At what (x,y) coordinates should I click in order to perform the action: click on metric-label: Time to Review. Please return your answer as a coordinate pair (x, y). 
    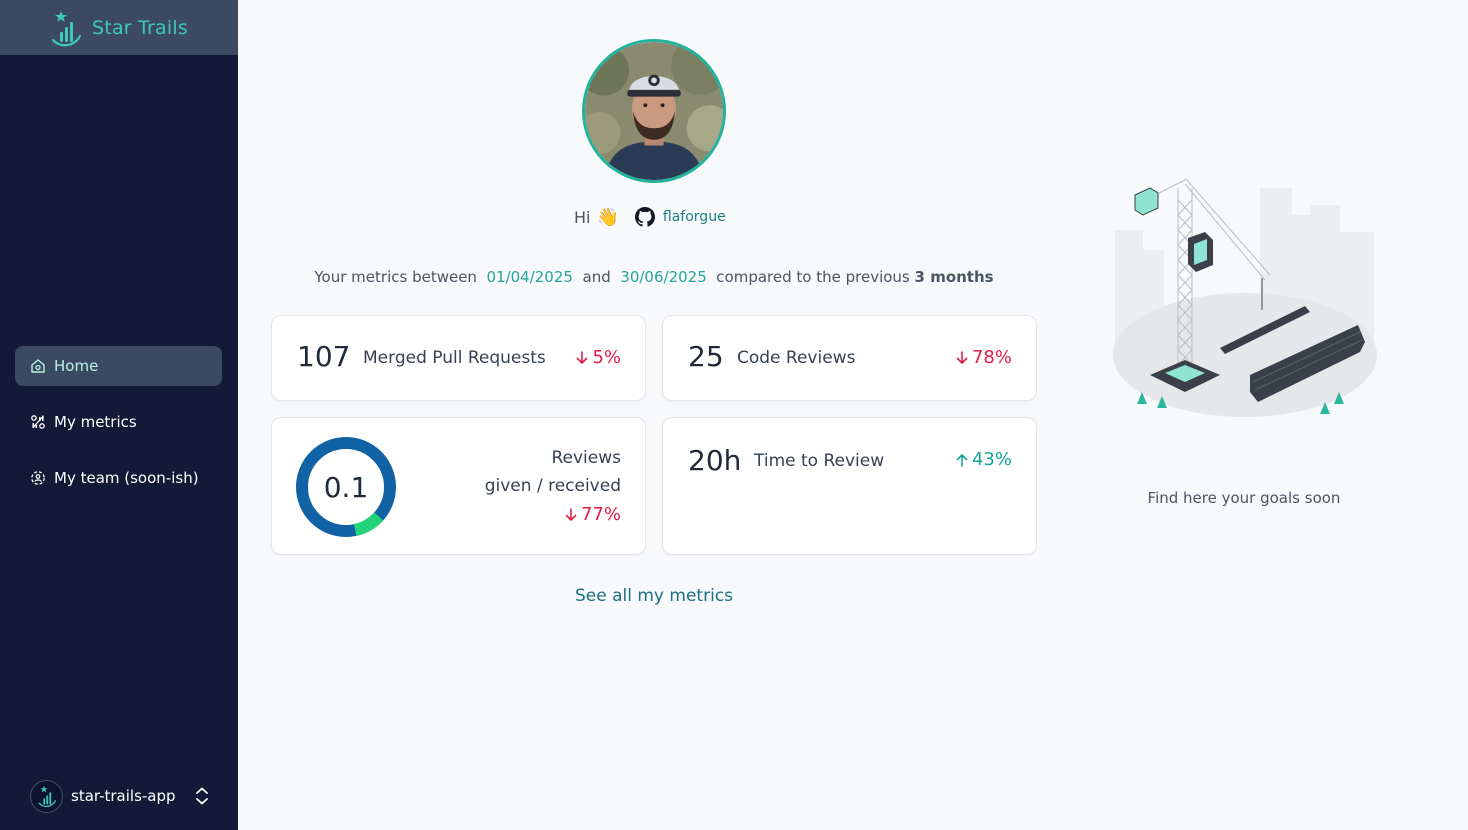
    Looking at the image, I should click on (819, 461).